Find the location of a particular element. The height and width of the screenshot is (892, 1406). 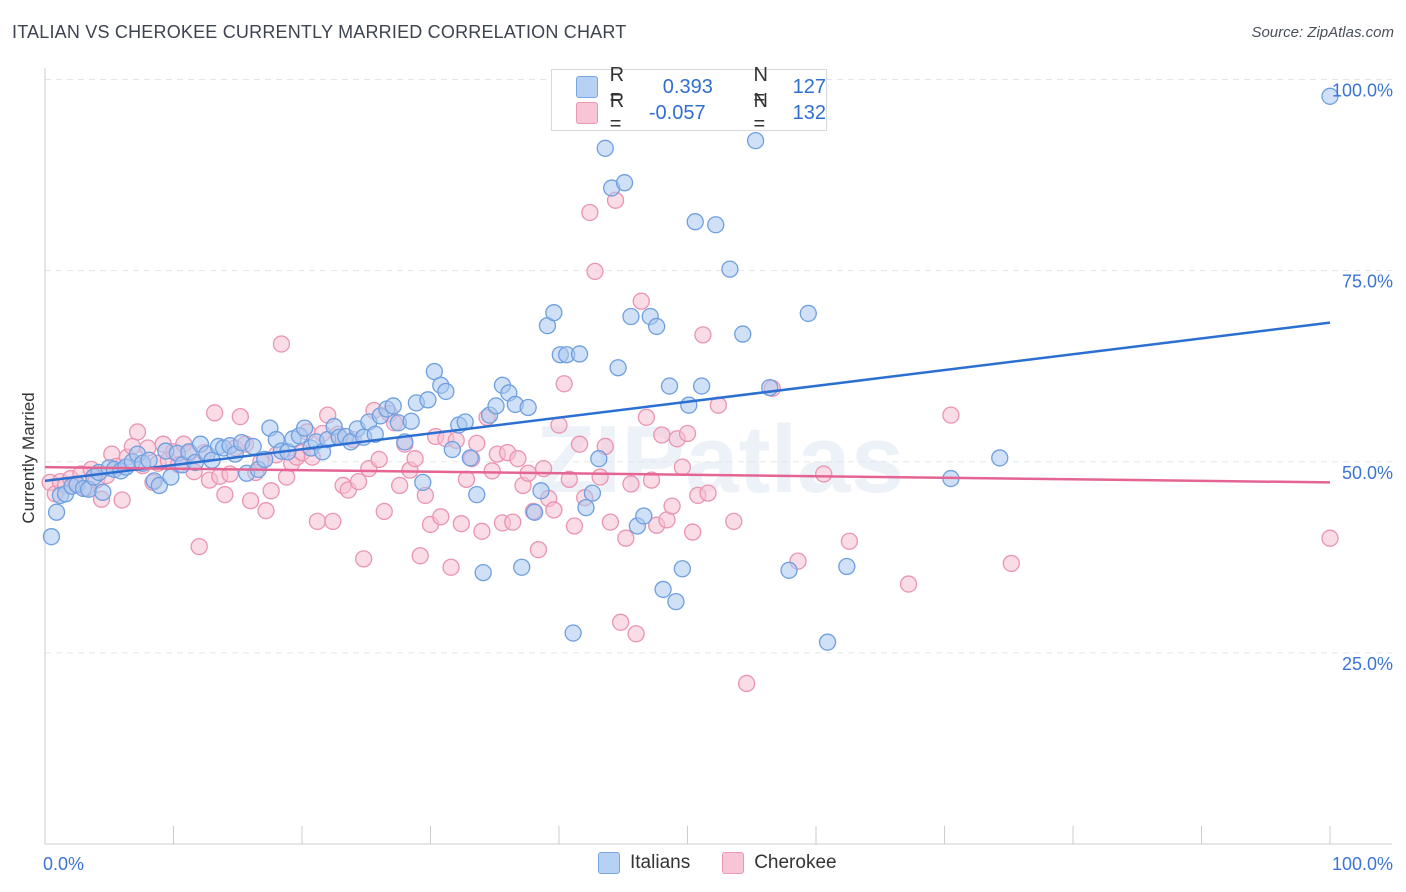

legend-row-italians: R = 0.393 N = 127 is located at coordinates (701, 86).